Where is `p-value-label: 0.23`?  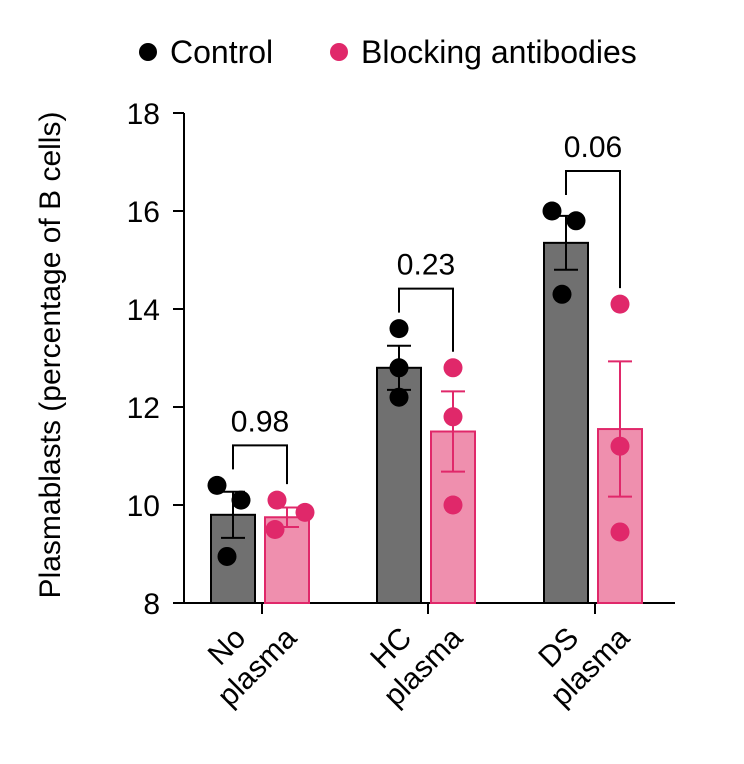 p-value-label: 0.23 is located at coordinates (426, 265).